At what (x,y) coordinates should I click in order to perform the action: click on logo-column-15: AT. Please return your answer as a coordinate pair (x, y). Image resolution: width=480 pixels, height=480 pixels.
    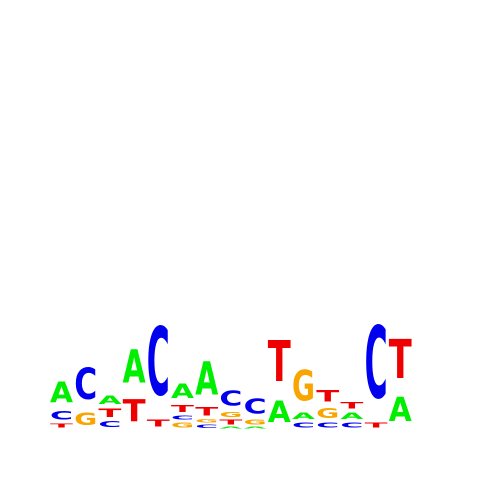
    Looking at the image, I should click on (401, 379).